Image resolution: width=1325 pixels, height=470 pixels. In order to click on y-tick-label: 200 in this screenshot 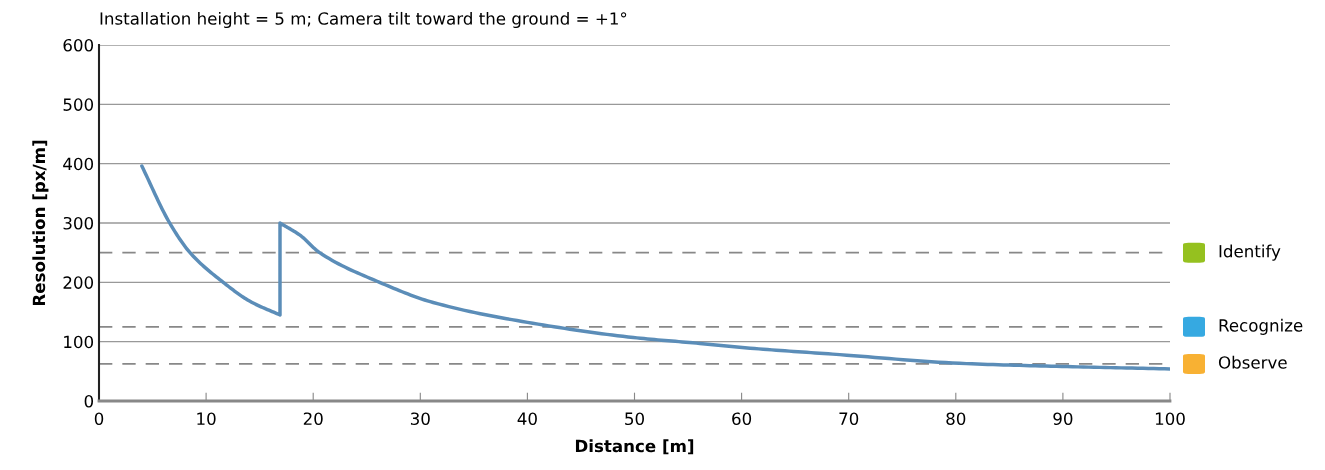, I will do `click(78, 282)`.